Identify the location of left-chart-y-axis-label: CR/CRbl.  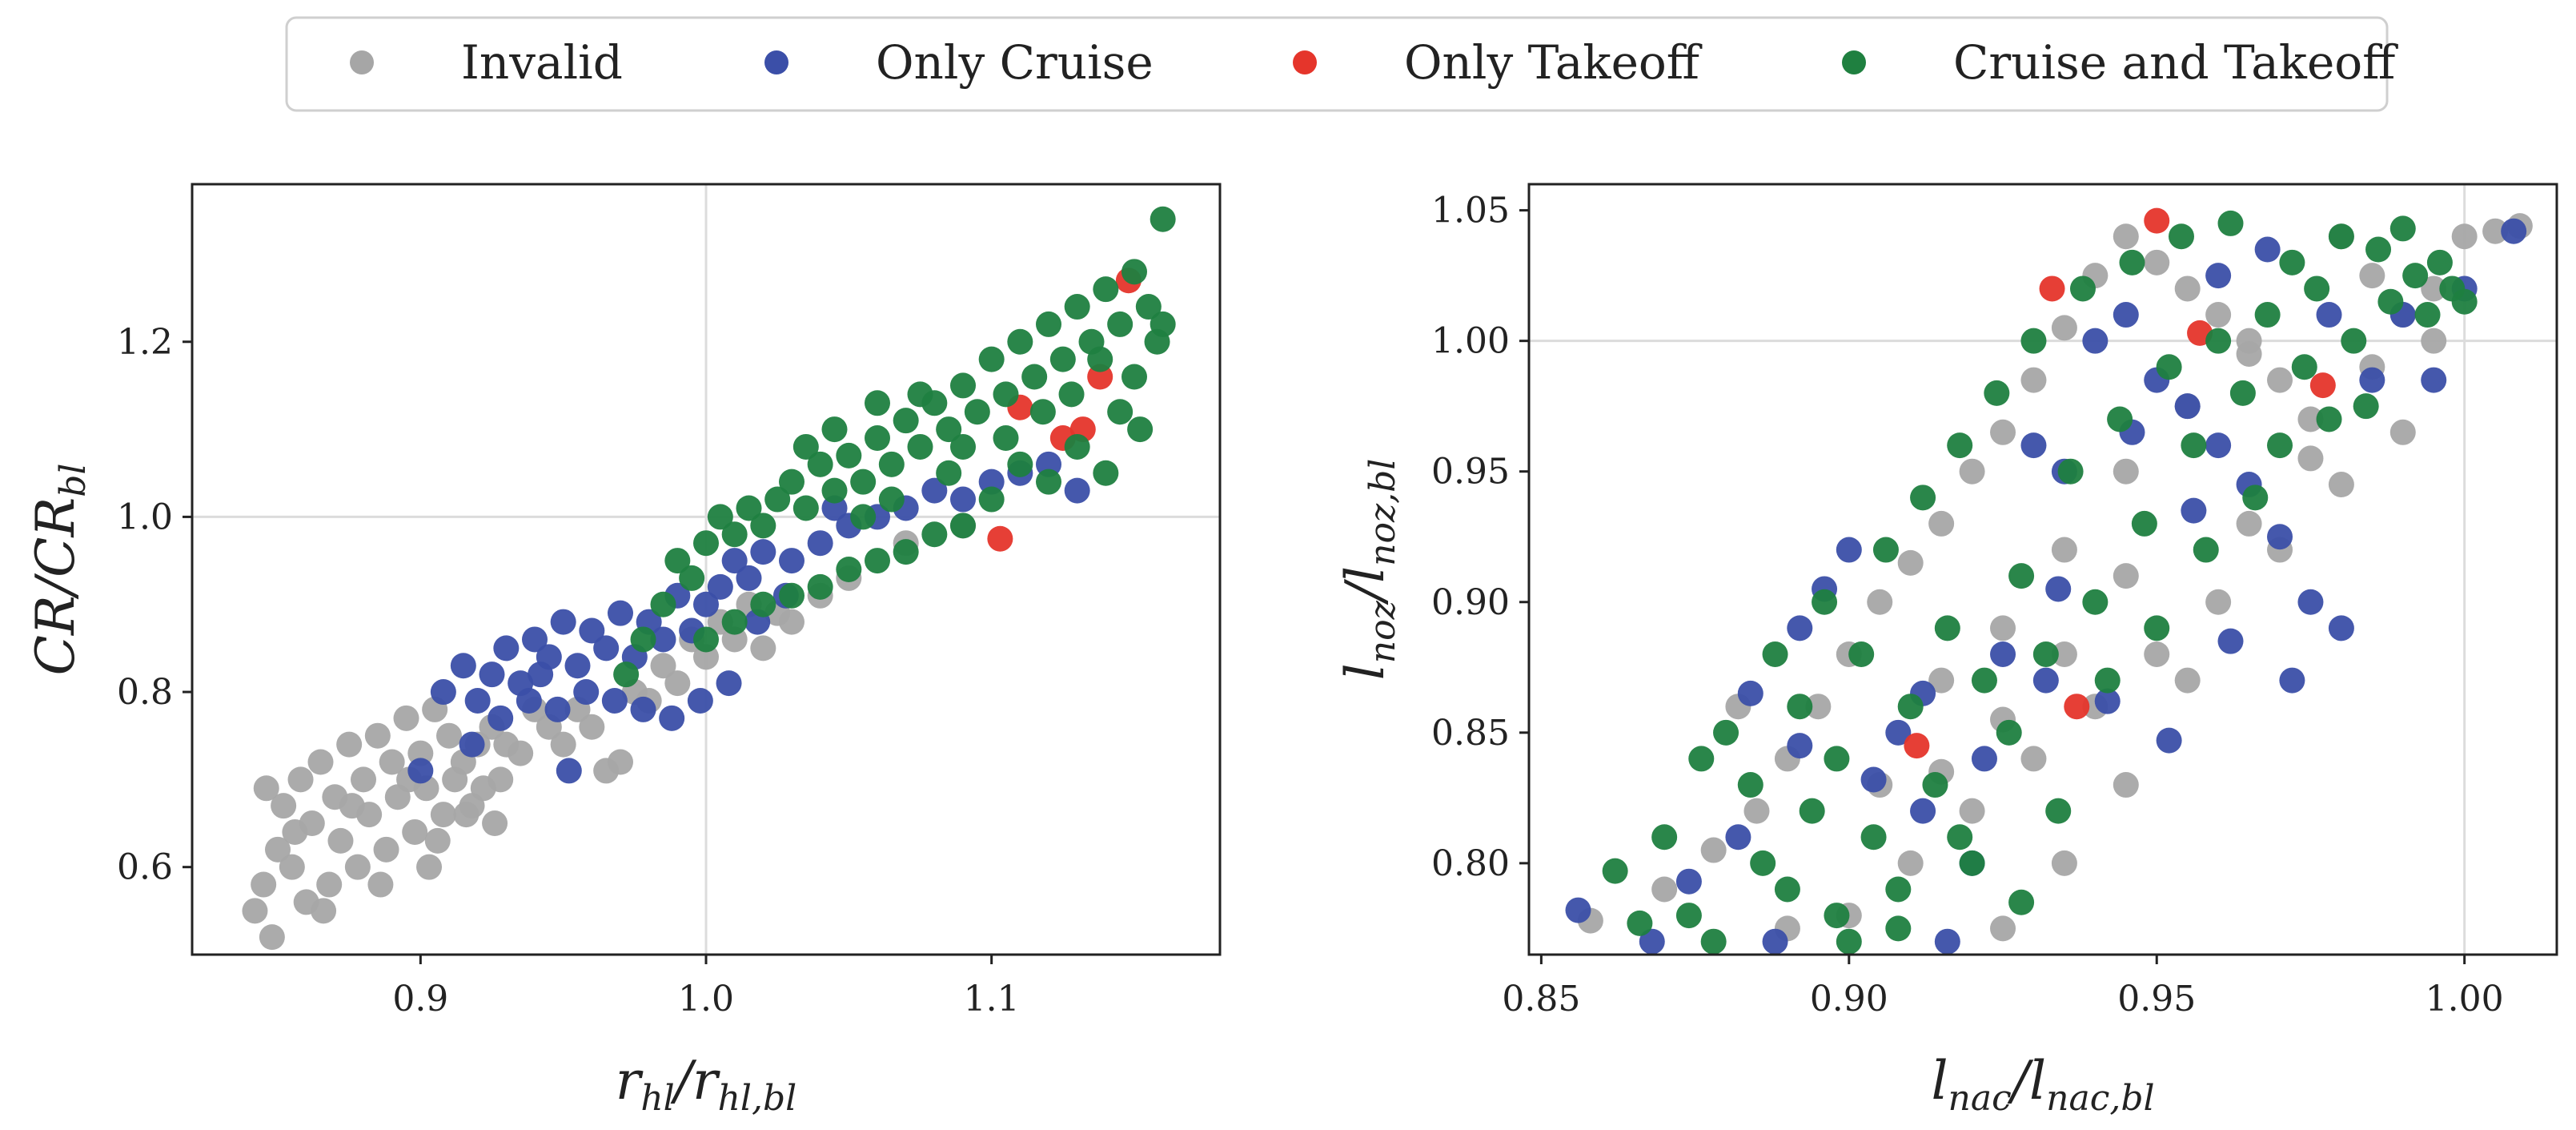
(60, 570).